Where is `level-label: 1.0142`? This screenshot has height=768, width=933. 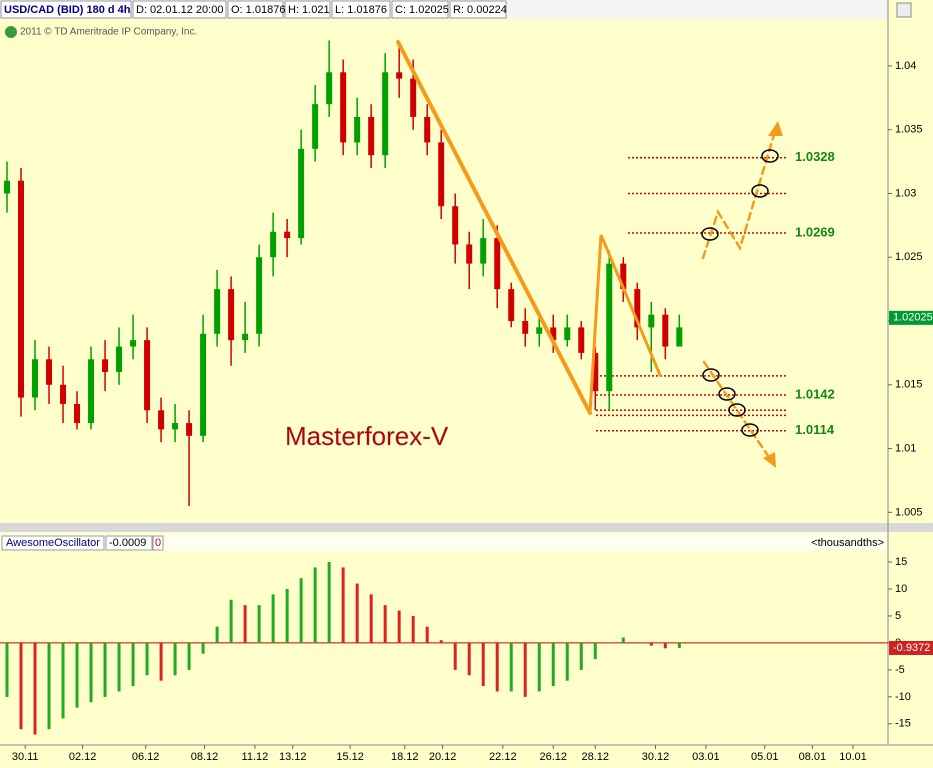
level-label: 1.0142 is located at coordinates (815, 393).